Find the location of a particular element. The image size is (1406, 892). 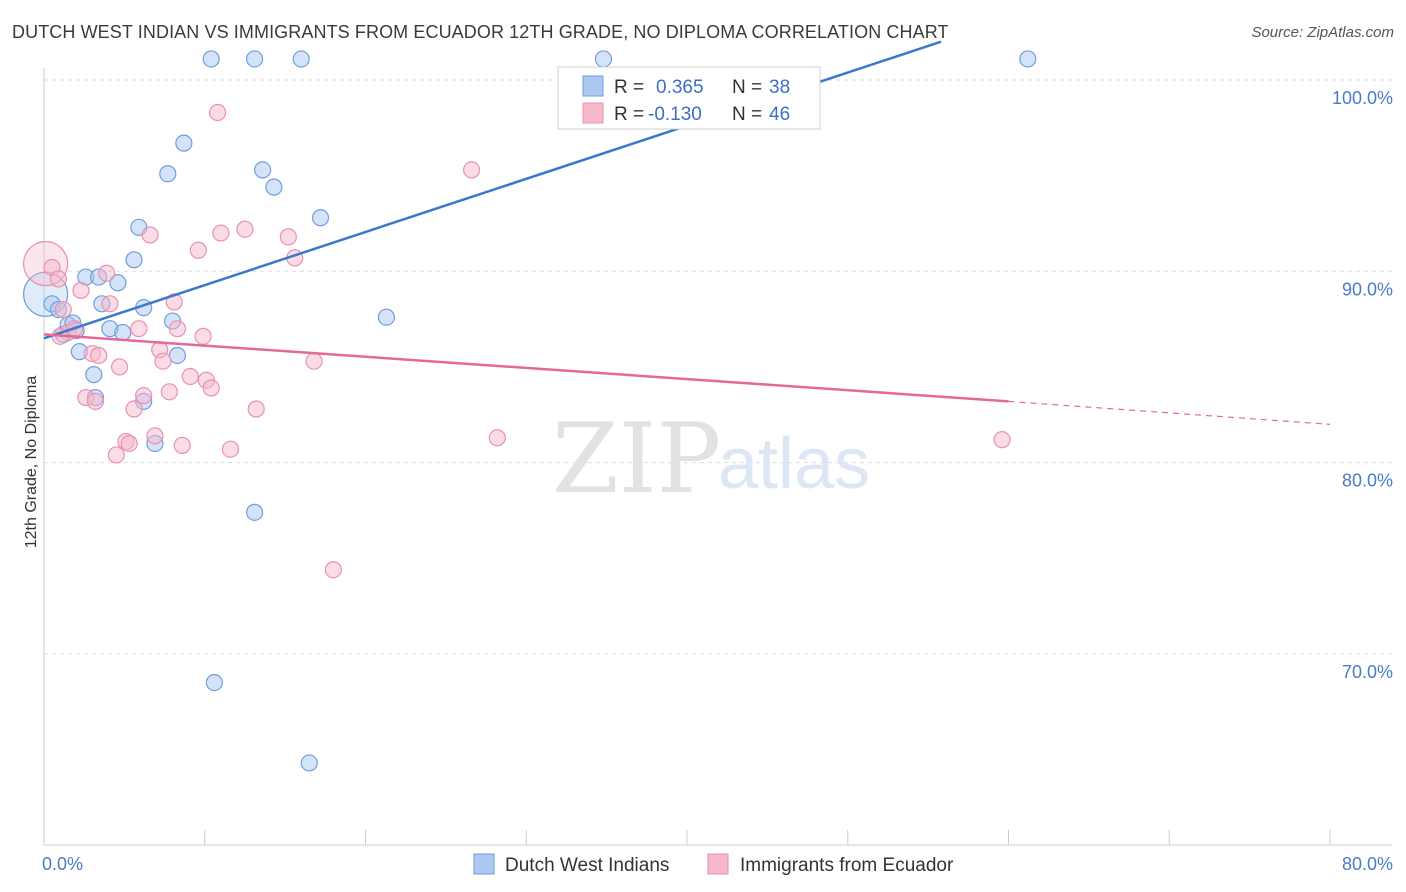

stats-legend: R = 0.365 N = 38 R = -0.130 N = 46 is located at coordinates (689, 98).